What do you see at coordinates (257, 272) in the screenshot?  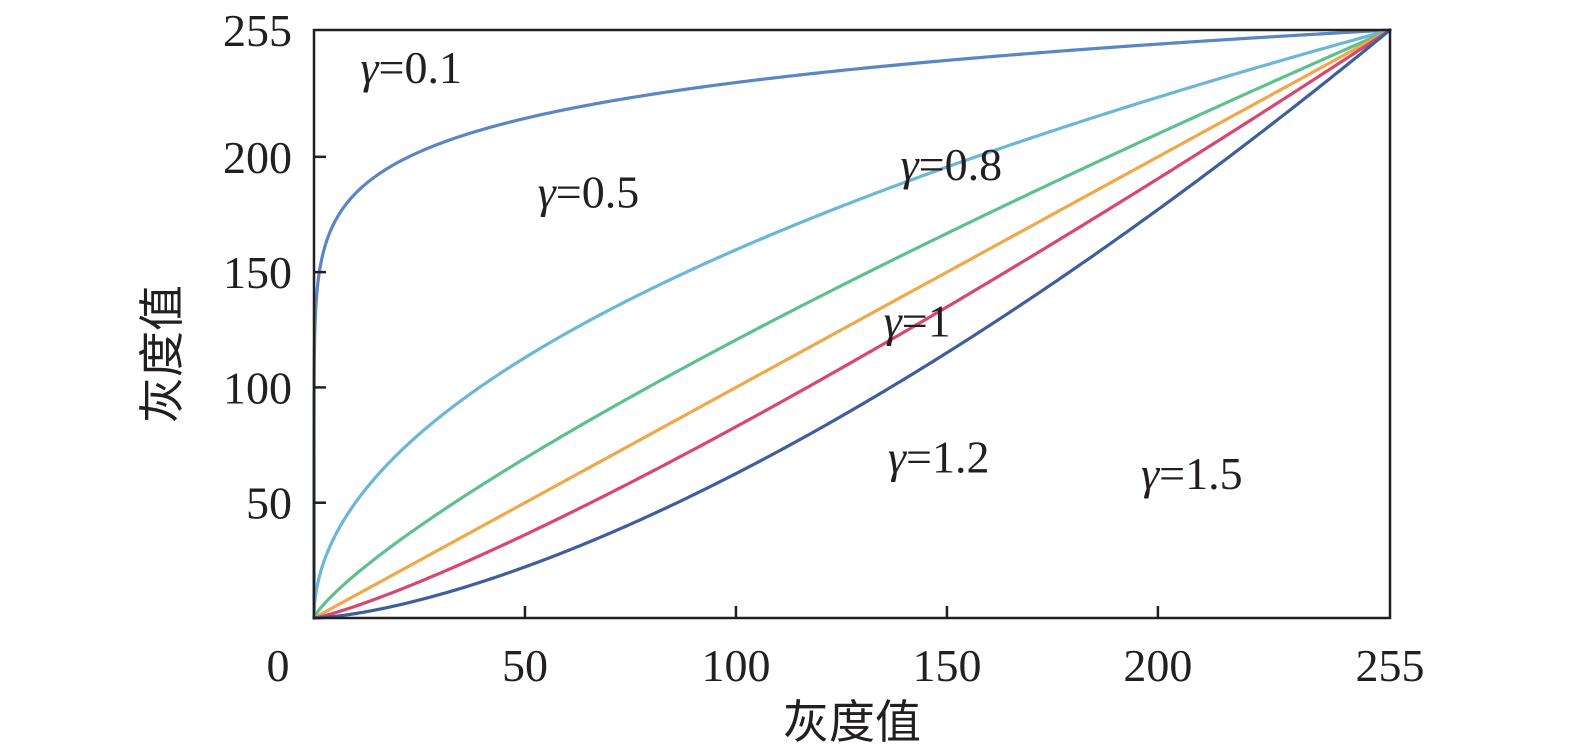 I see `y-tick-label-2: 150` at bounding box center [257, 272].